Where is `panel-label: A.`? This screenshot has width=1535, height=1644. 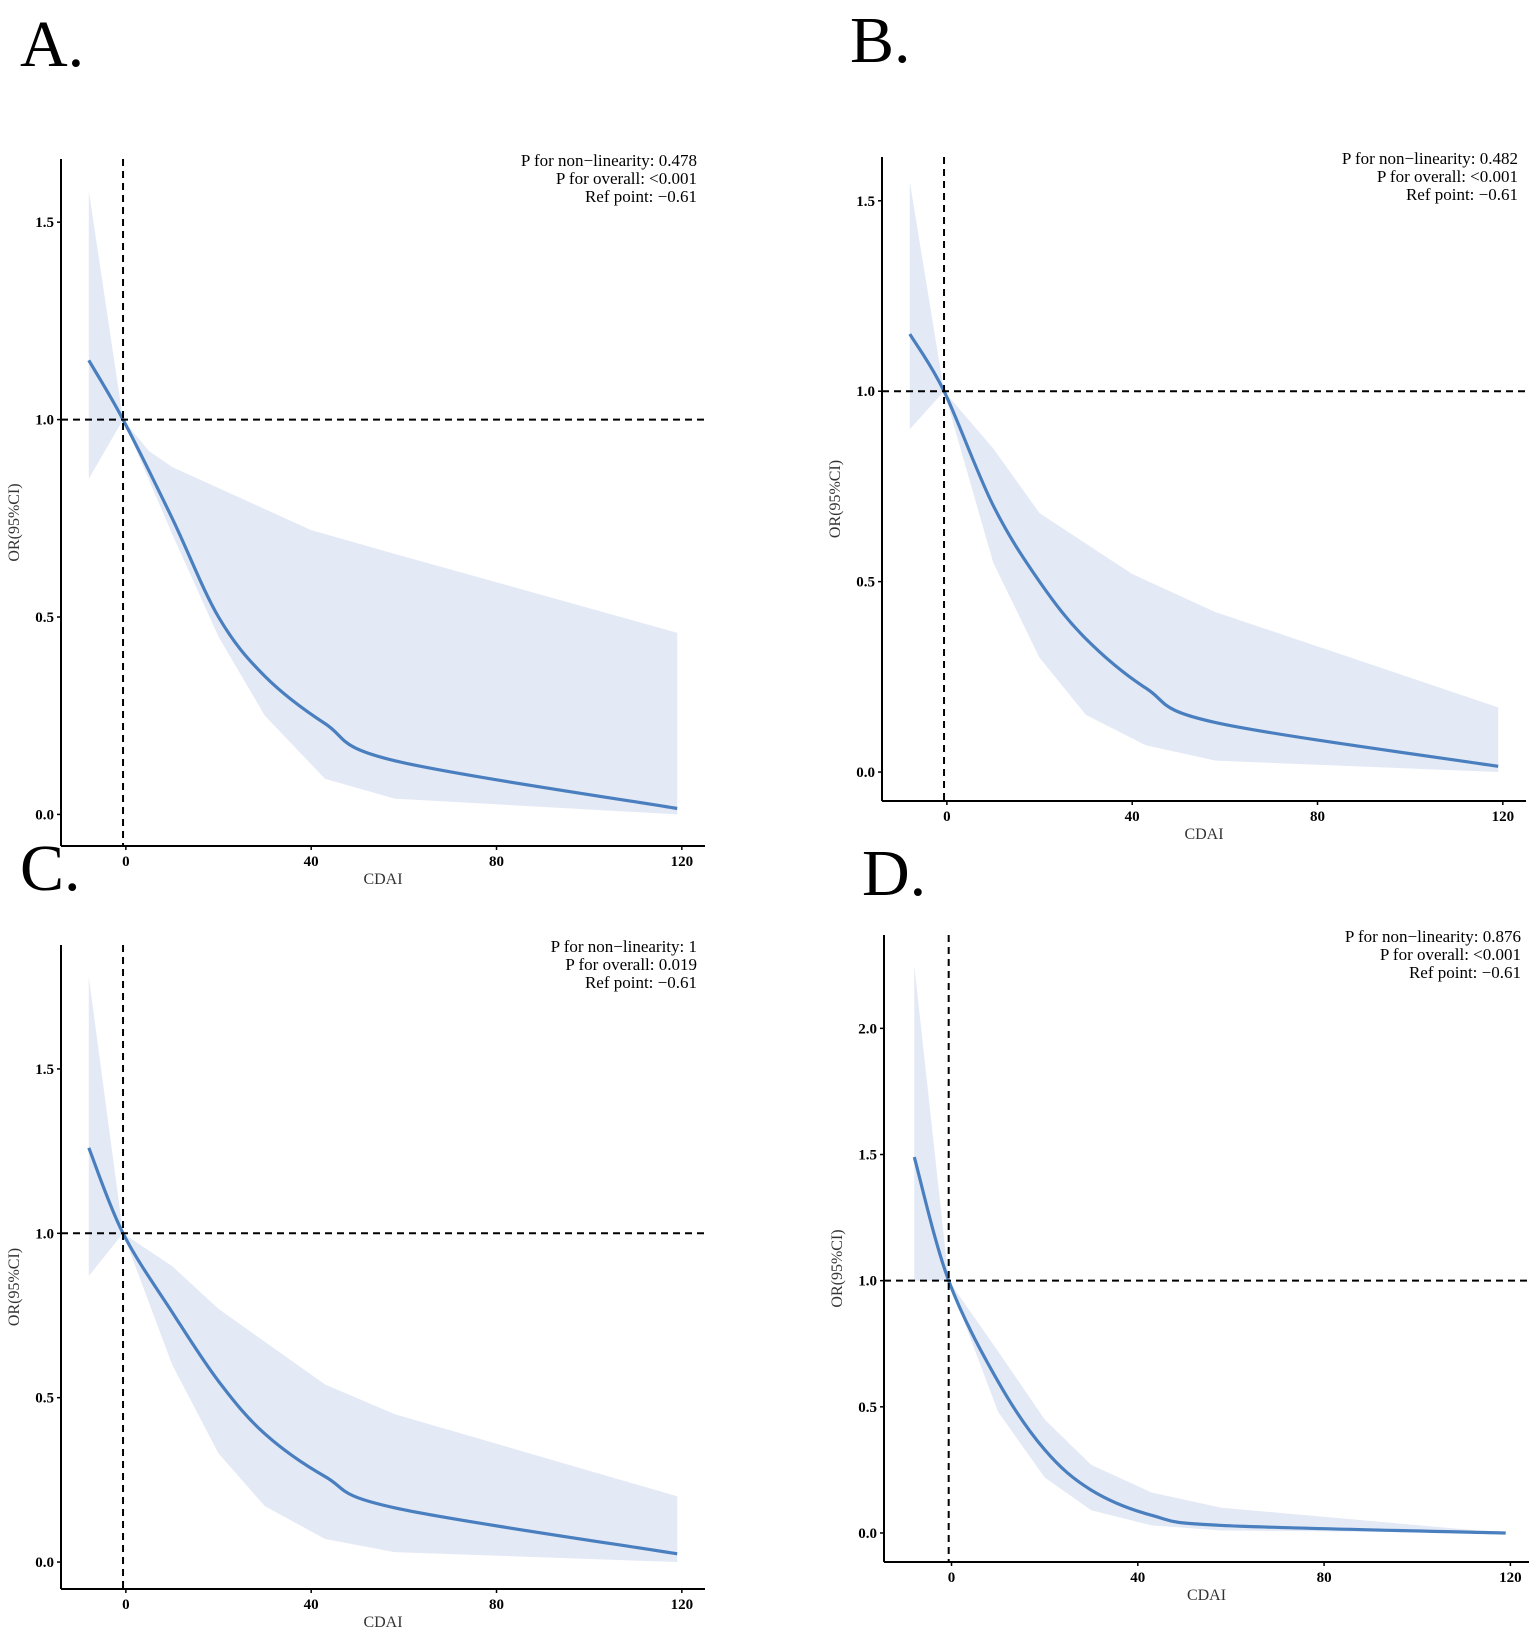
panel-label: A. is located at coordinates (52, 44).